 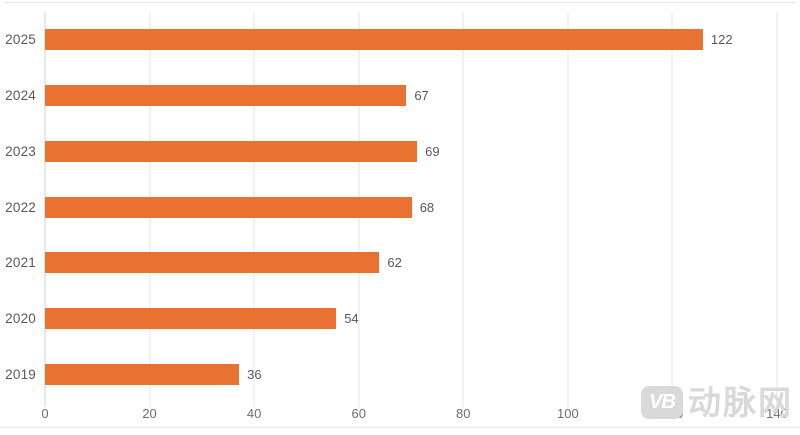 I want to click on y-axis-label: 2024, so click(x=20, y=96).